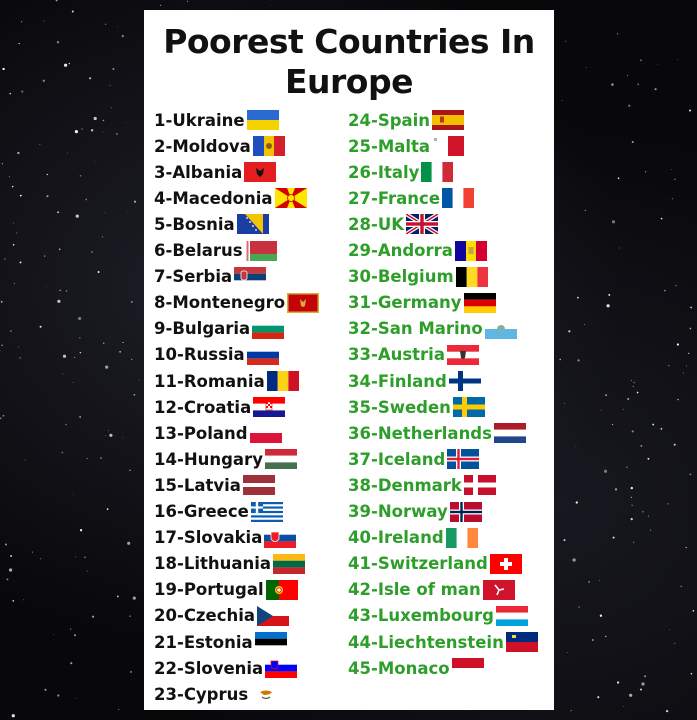  Describe the element at coordinates (163, 303) in the screenshot. I see `rank-number: 8-` at that location.